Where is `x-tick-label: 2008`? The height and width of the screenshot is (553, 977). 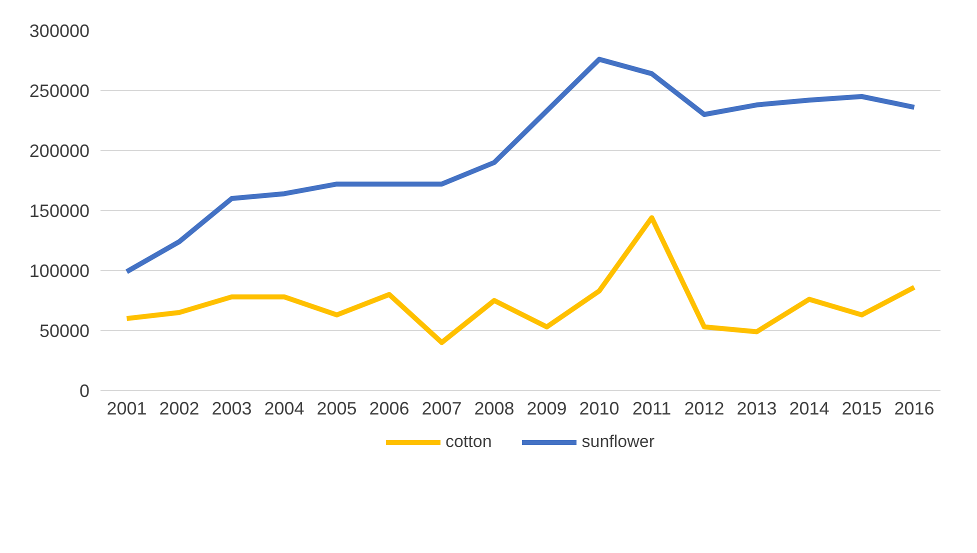 x-tick-label: 2008 is located at coordinates (494, 408).